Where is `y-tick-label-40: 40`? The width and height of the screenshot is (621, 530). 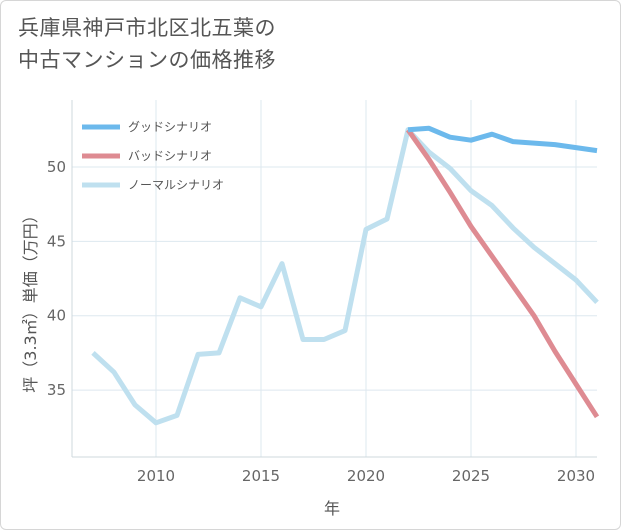
y-tick-label-40: 40 is located at coordinates (56, 316).